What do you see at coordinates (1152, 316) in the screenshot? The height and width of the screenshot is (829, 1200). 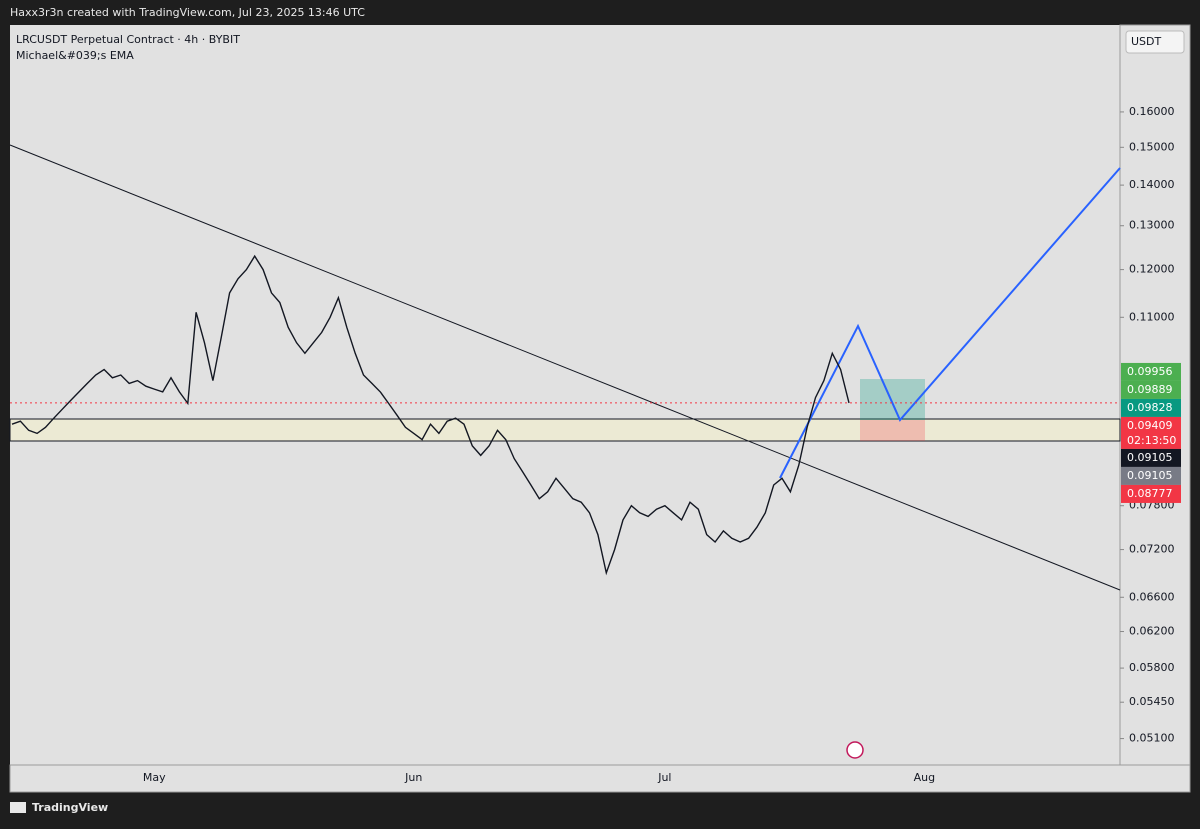 I see `y-tick-label: 0.11000` at bounding box center [1152, 316].